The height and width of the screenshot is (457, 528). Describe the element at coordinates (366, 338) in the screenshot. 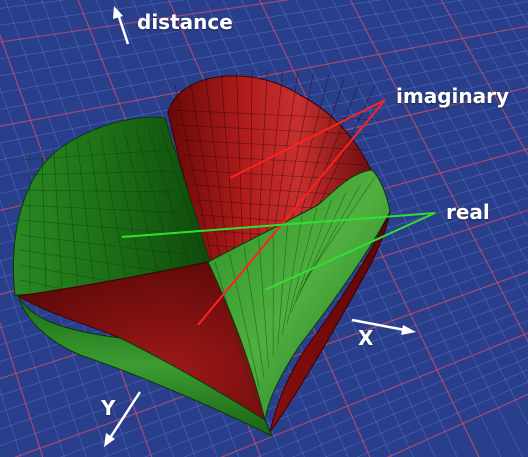

I see `x-axis-label: X` at that location.